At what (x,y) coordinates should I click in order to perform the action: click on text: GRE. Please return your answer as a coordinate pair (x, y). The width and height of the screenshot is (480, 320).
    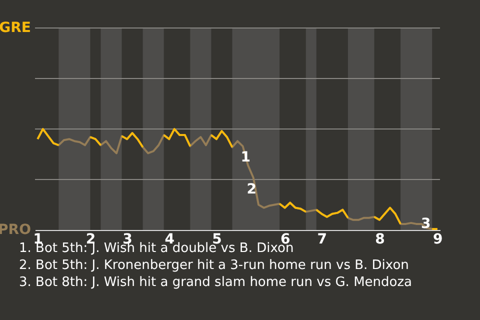
    Looking at the image, I should click on (15, 28).